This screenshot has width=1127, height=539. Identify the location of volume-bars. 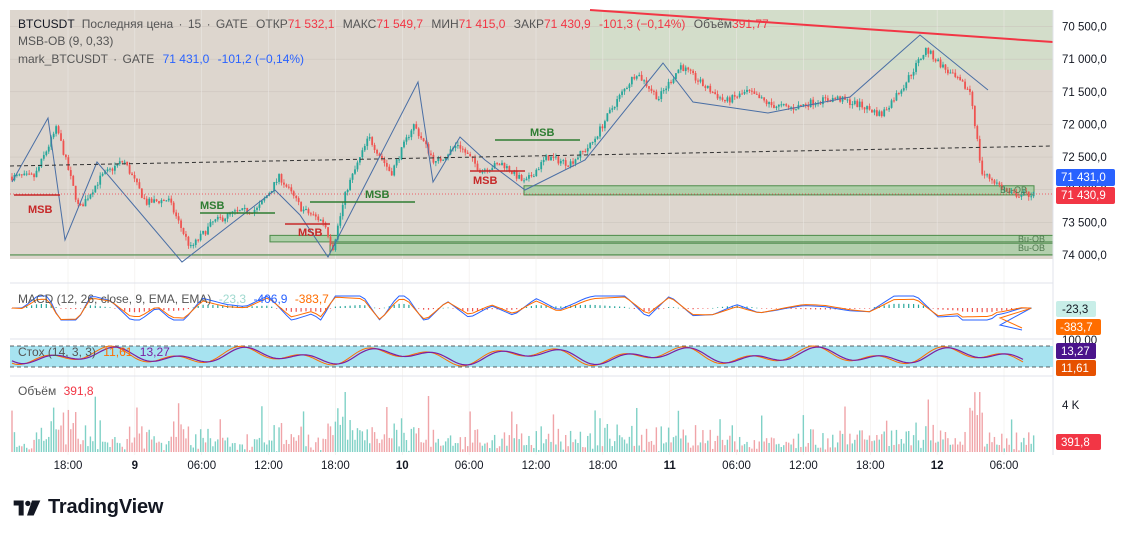
(523, 422).